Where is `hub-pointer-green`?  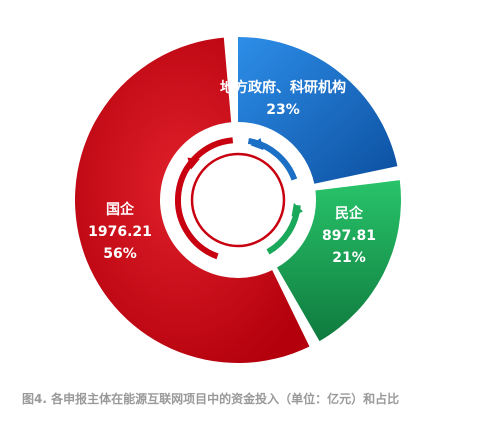
hub-pointer-green is located at coordinates (297, 209).